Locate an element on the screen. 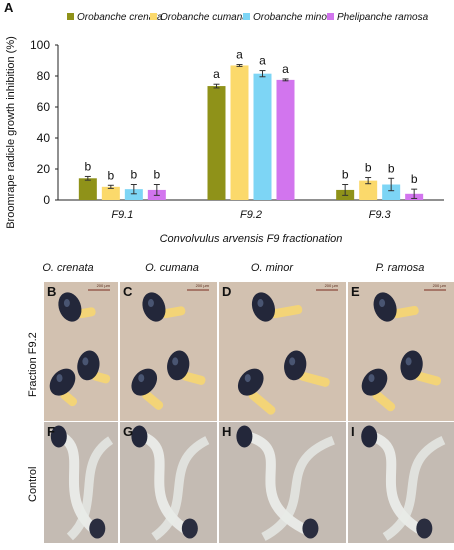 The width and height of the screenshot is (454, 550). micrograph-panel-e: E 200 µm is located at coordinates (401, 351).